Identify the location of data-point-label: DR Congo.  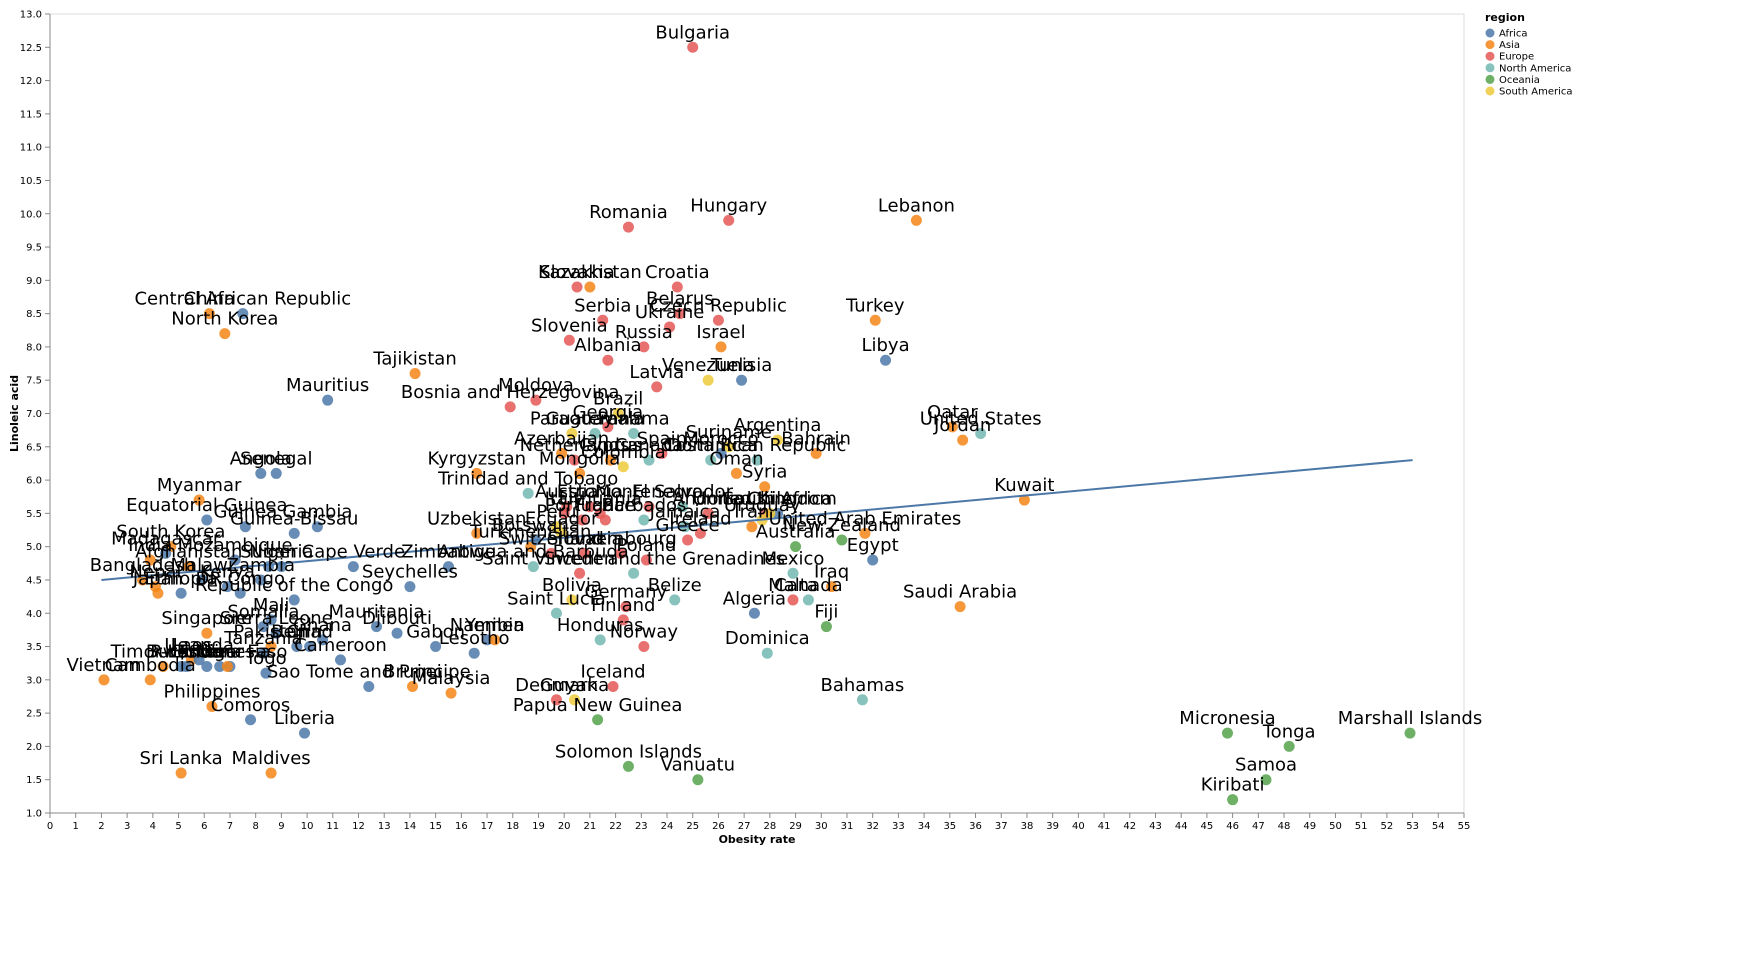
(240, 578).